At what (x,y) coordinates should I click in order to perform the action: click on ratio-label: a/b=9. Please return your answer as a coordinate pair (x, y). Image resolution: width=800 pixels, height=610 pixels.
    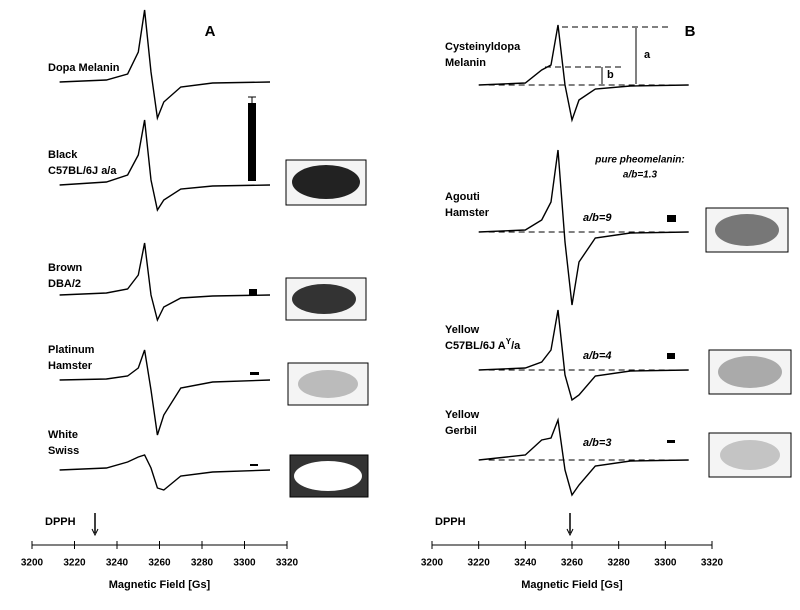
    Looking at the image, I should click on (597, 218).